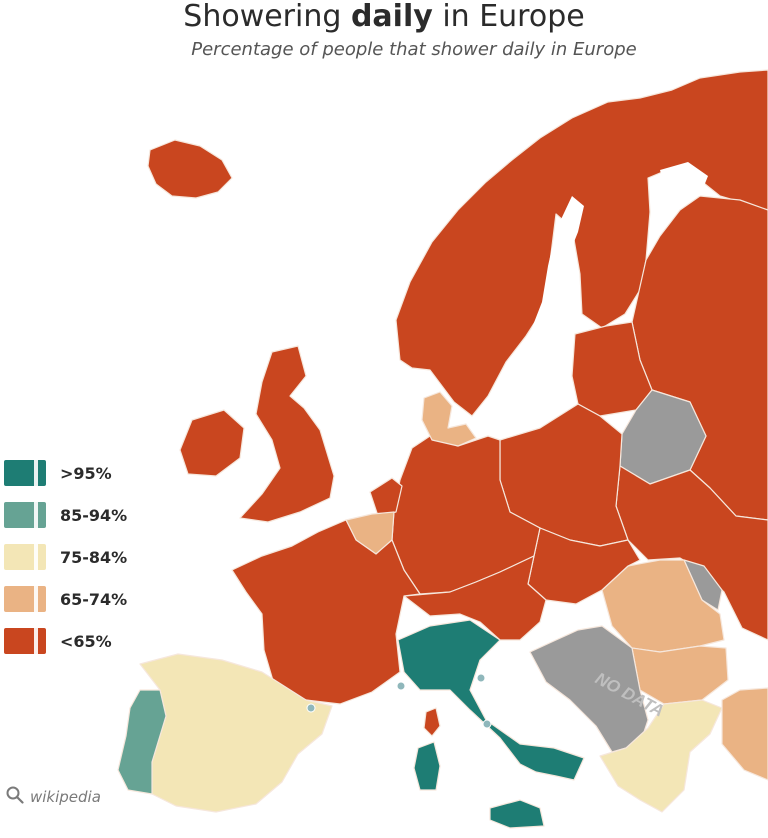 Image resolution: width=768 pixels, height=838 pixels. What do you see at coordinates (15, 797) in the screenshot?
I see `search-icon` at bounding box center [15, 797].